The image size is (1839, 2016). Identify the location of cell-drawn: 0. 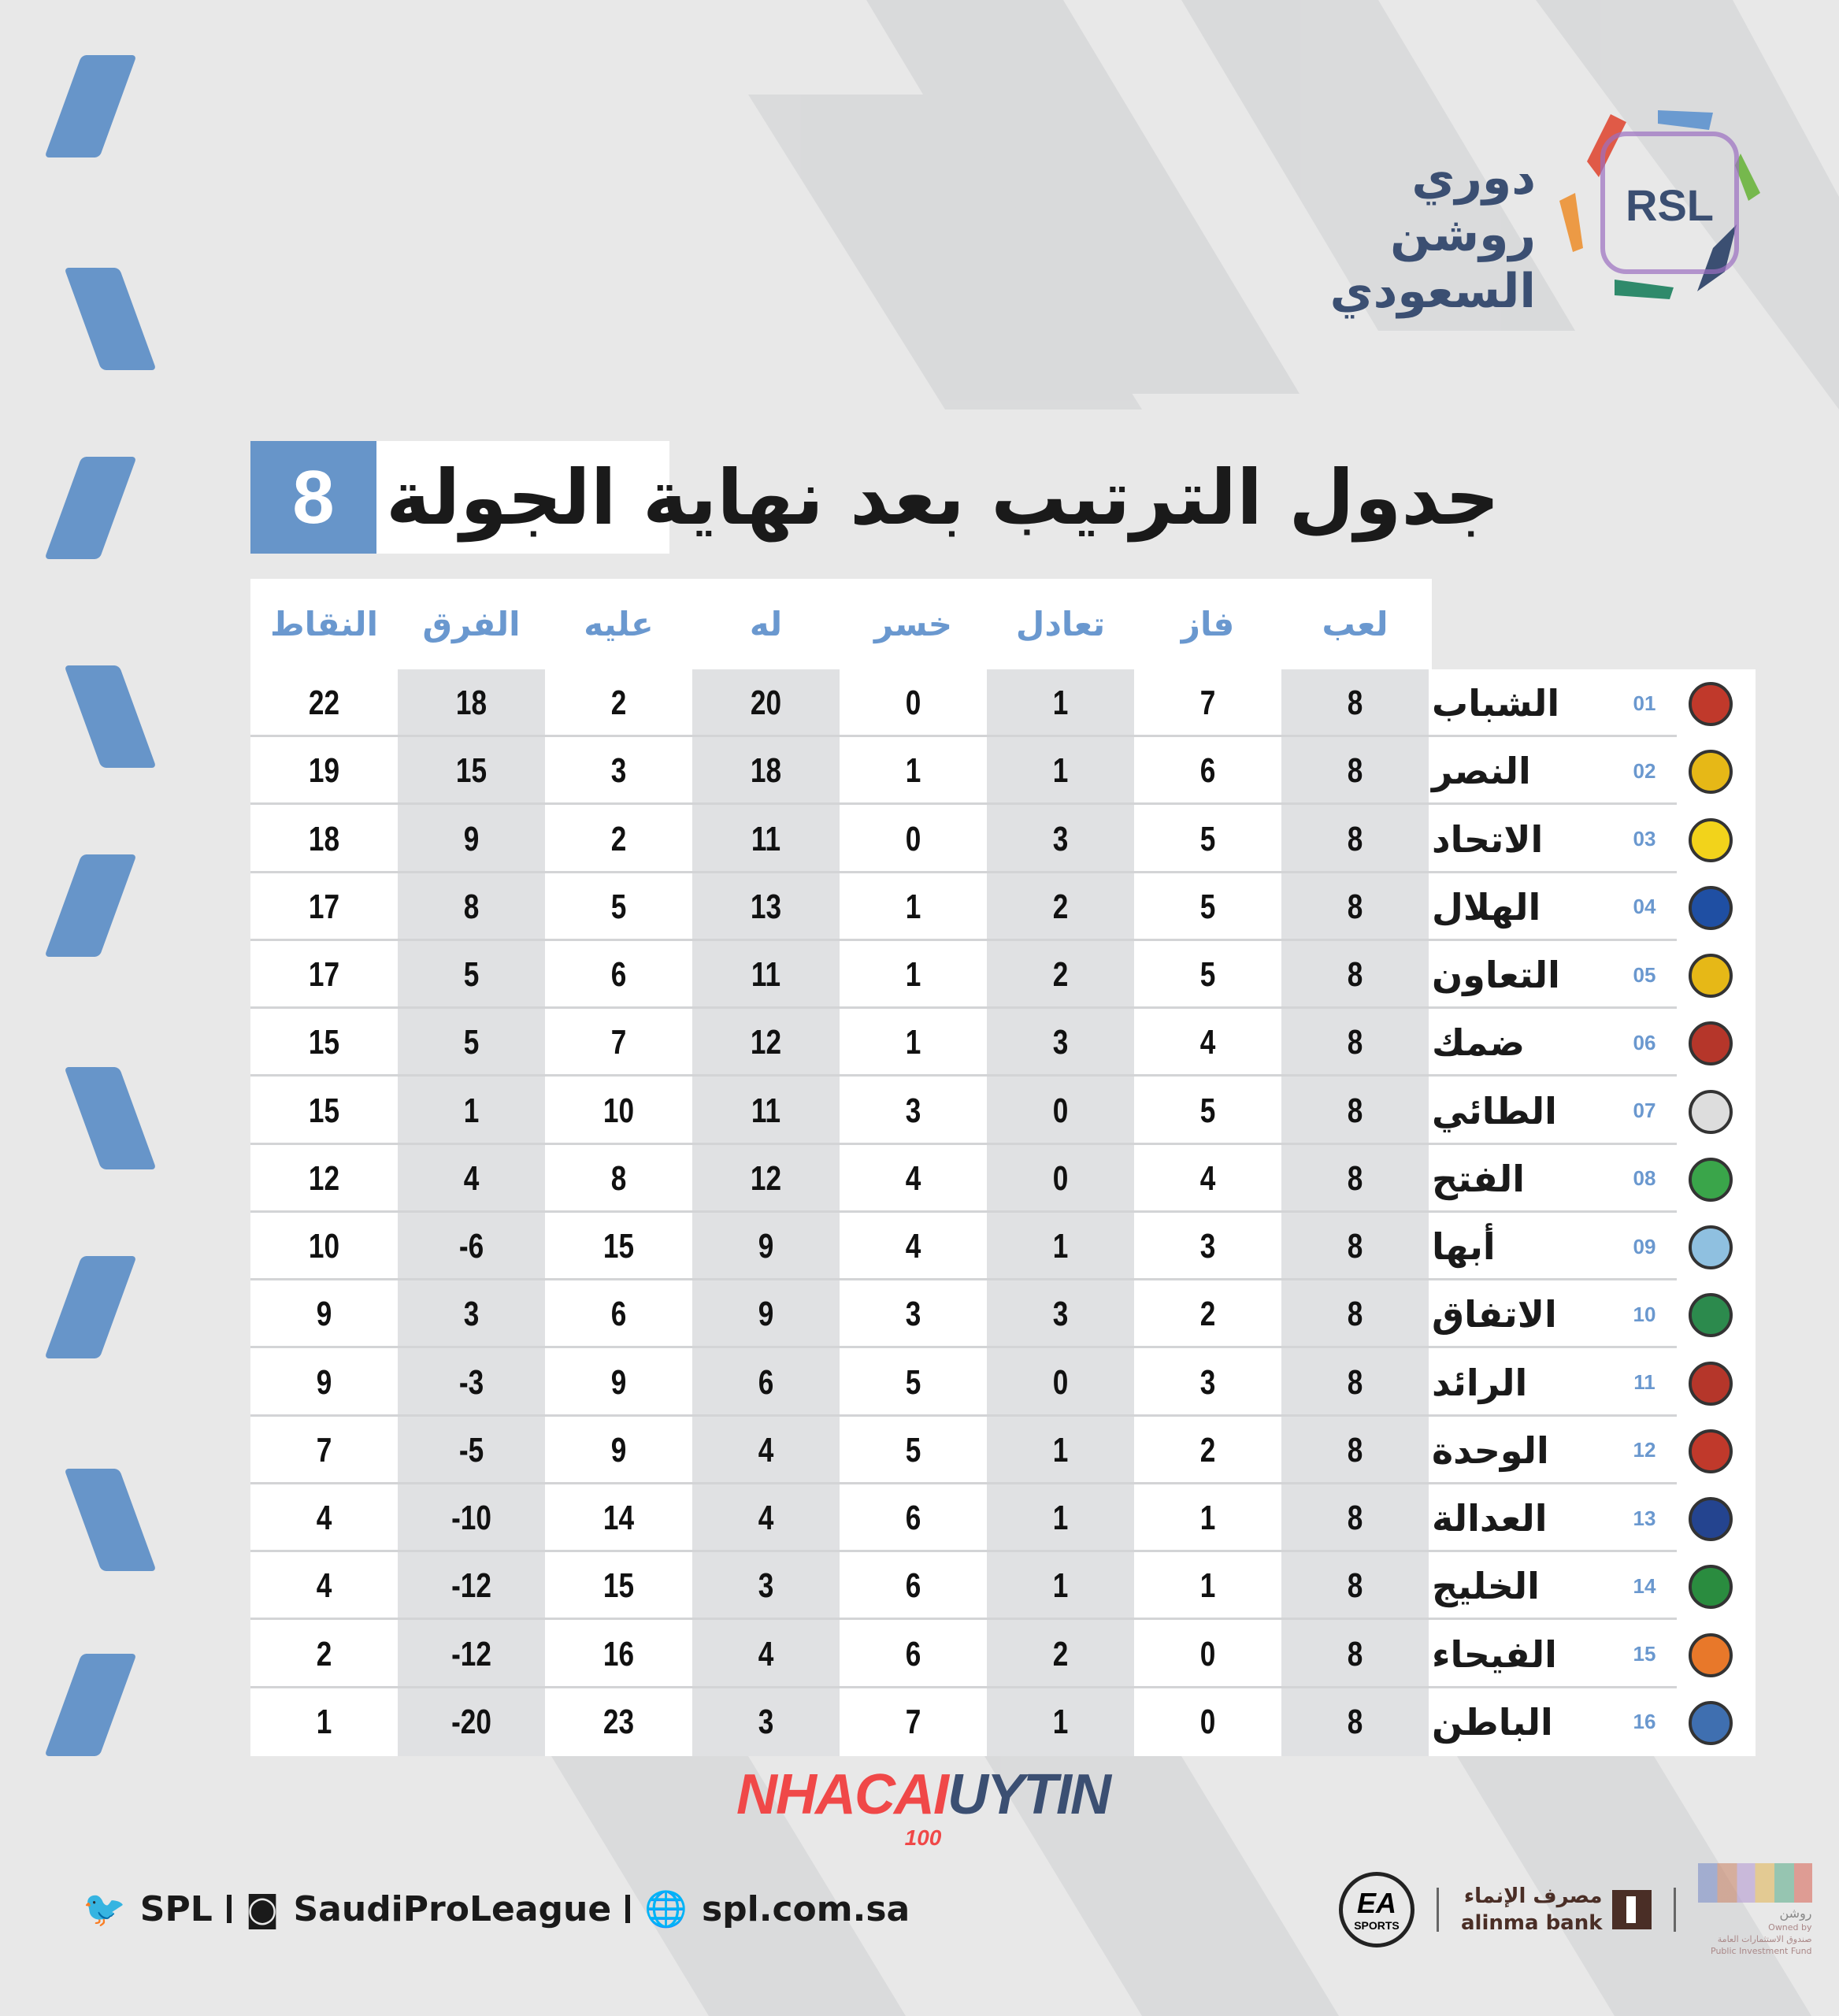
(1060, 1110).